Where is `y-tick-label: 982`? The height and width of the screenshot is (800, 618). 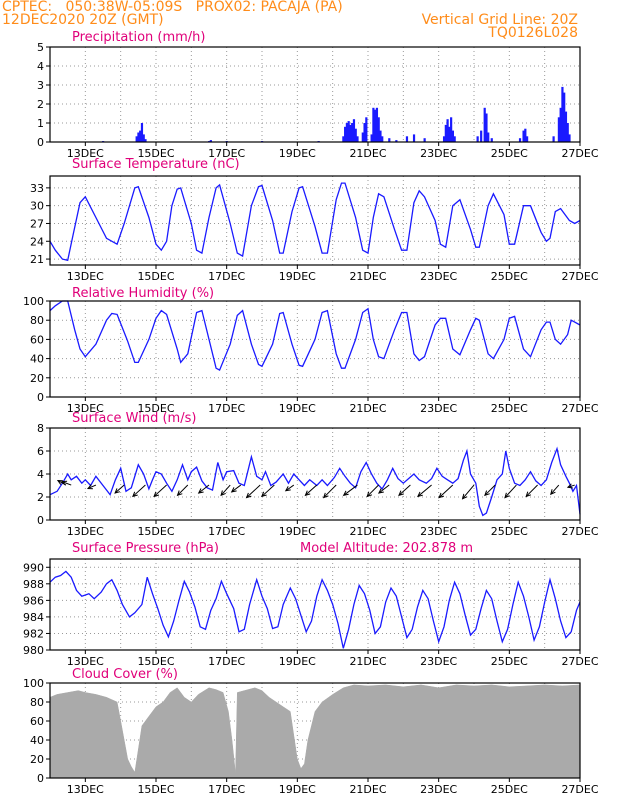
y-tick-label: 982 is located at coordinates (33, 633).